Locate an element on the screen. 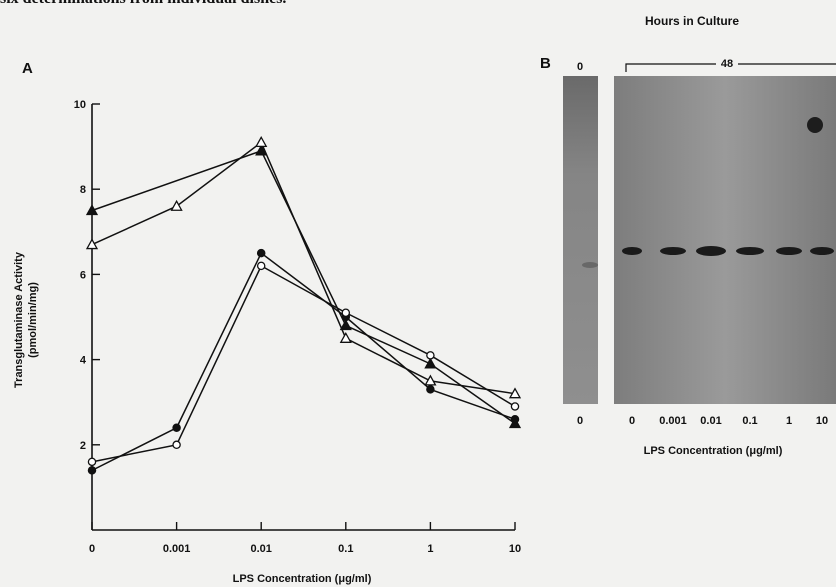  x-tick-label: 0 is located at coordinates (92, 549).